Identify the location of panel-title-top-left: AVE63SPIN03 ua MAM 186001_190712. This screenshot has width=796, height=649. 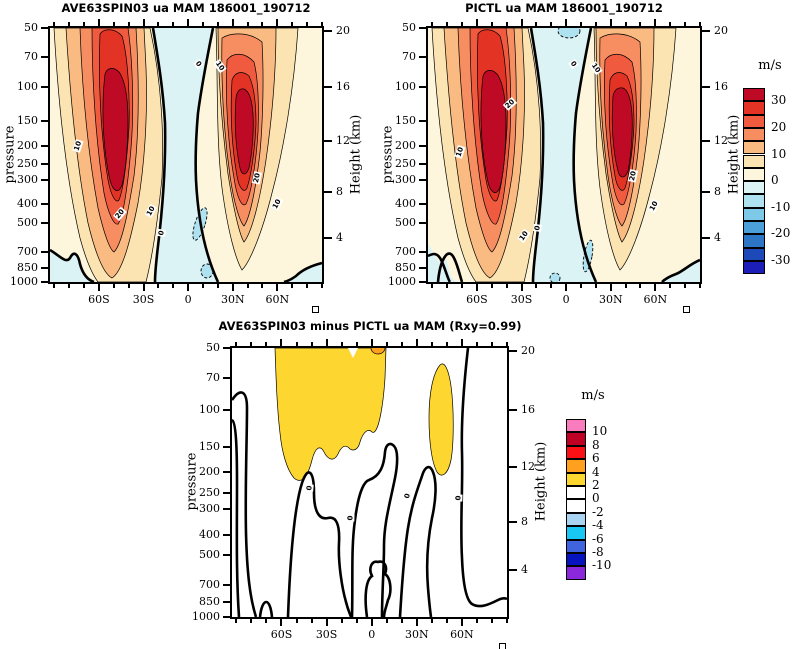
(186, 8).